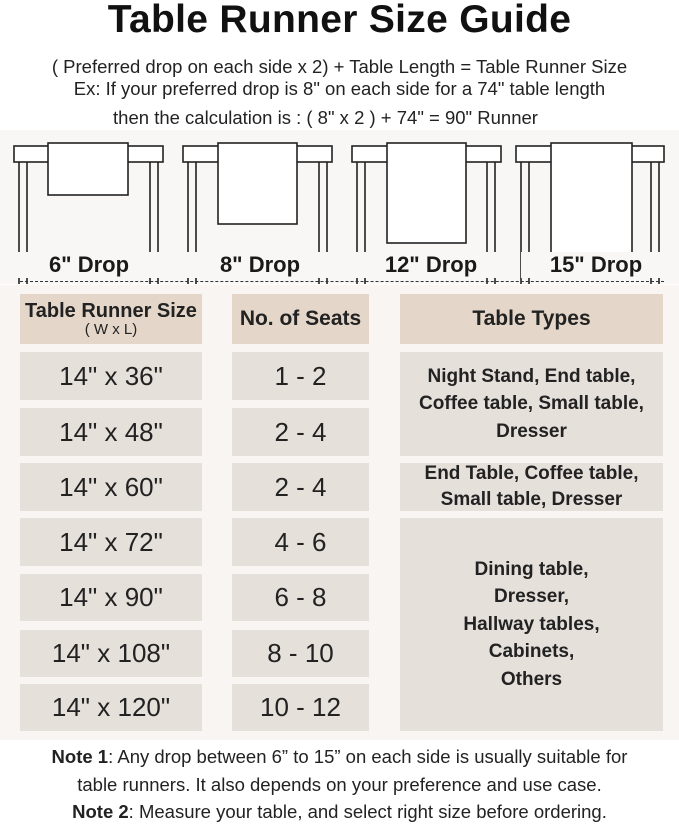 The width and height of the screenshot is (679, 826). I want to click on seats-cell: 10 - 12, so click(300, 707).